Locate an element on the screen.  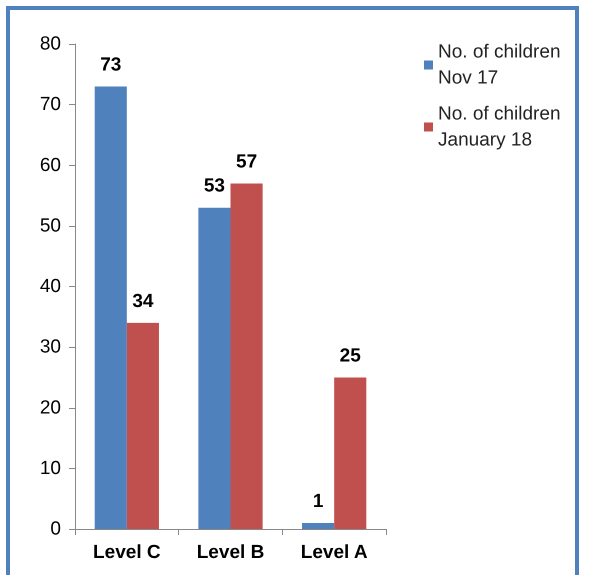
data-label: 34 is located at coordinates (143, 301).